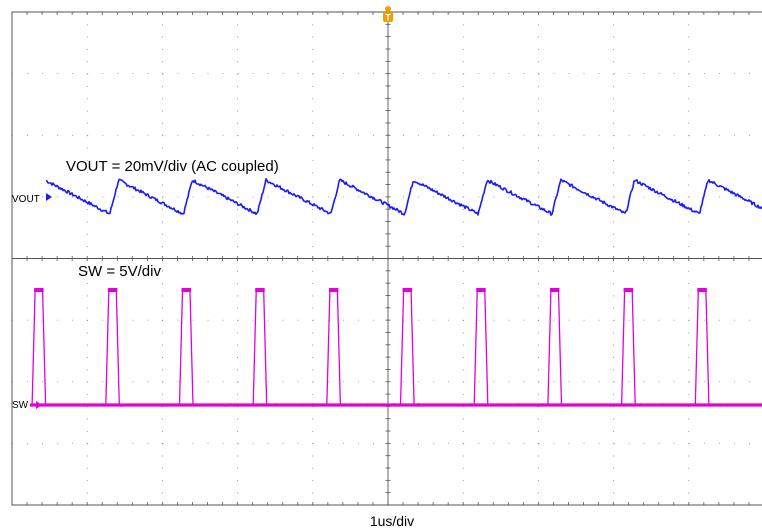 Image resolution: width=762 pixels, height=531 pixels. Describe the element at coordinates (403, 197) in the screenshot. I see `vout-trace` at that location.